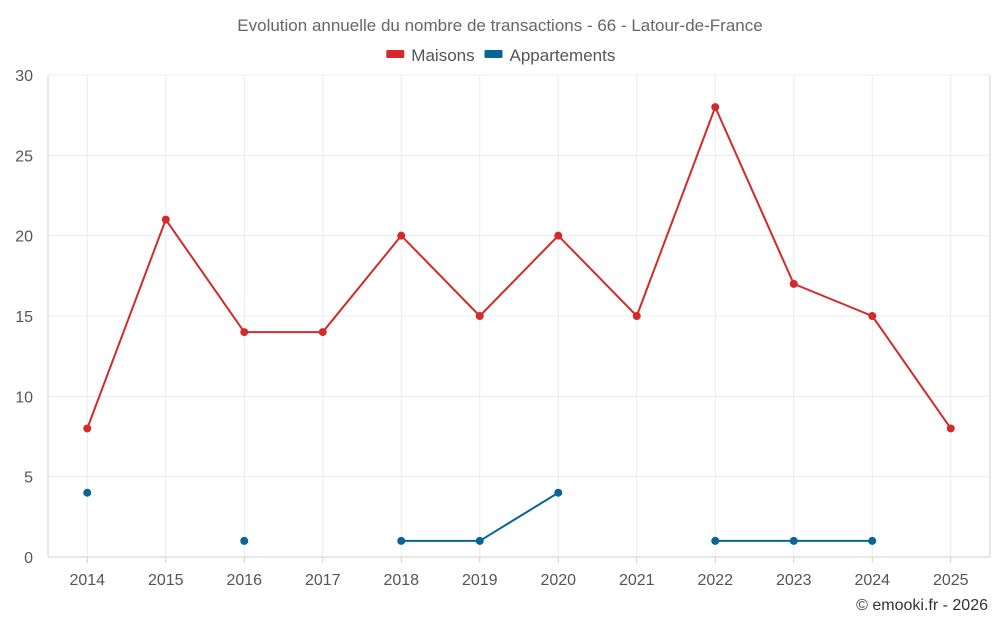  Describe the element at coordinates (558, 580) in the screenshot. I see `x-tick-label: 2020` at that location.